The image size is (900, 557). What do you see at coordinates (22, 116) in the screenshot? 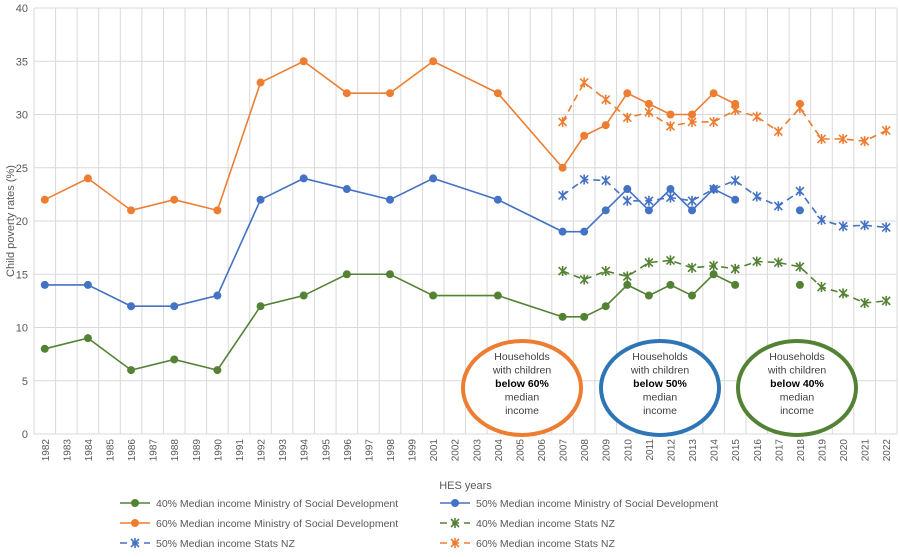
I see `y-tick-label: 30` at bounding box center [22, 116].